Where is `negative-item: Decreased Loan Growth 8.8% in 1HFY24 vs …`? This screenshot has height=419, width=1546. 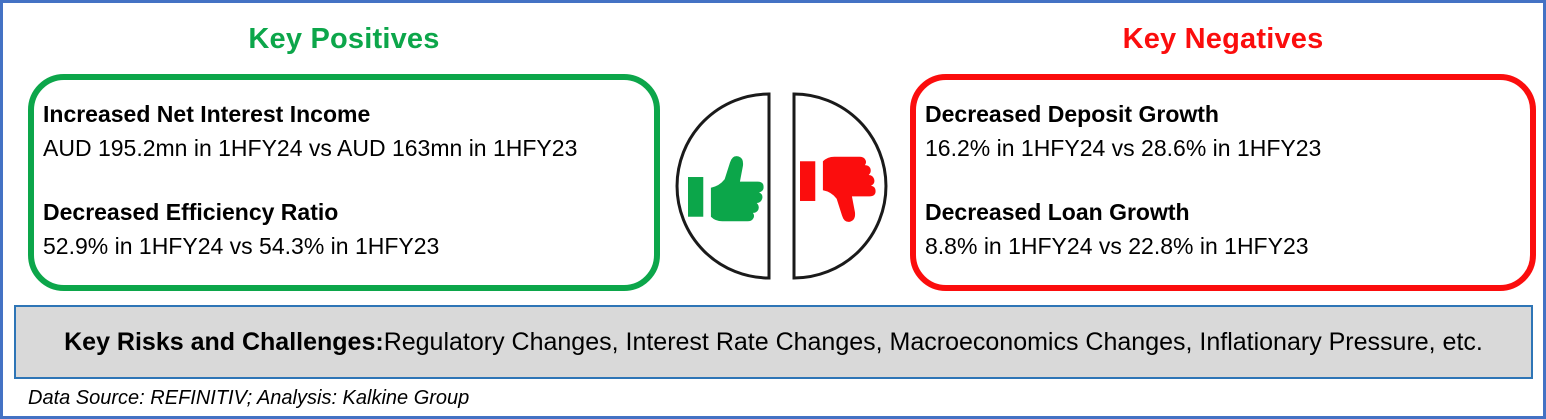
negative-item: Decreased Loan Growth 8.8% in 1HFY24 vs … is located at coordinates (1222, 229).